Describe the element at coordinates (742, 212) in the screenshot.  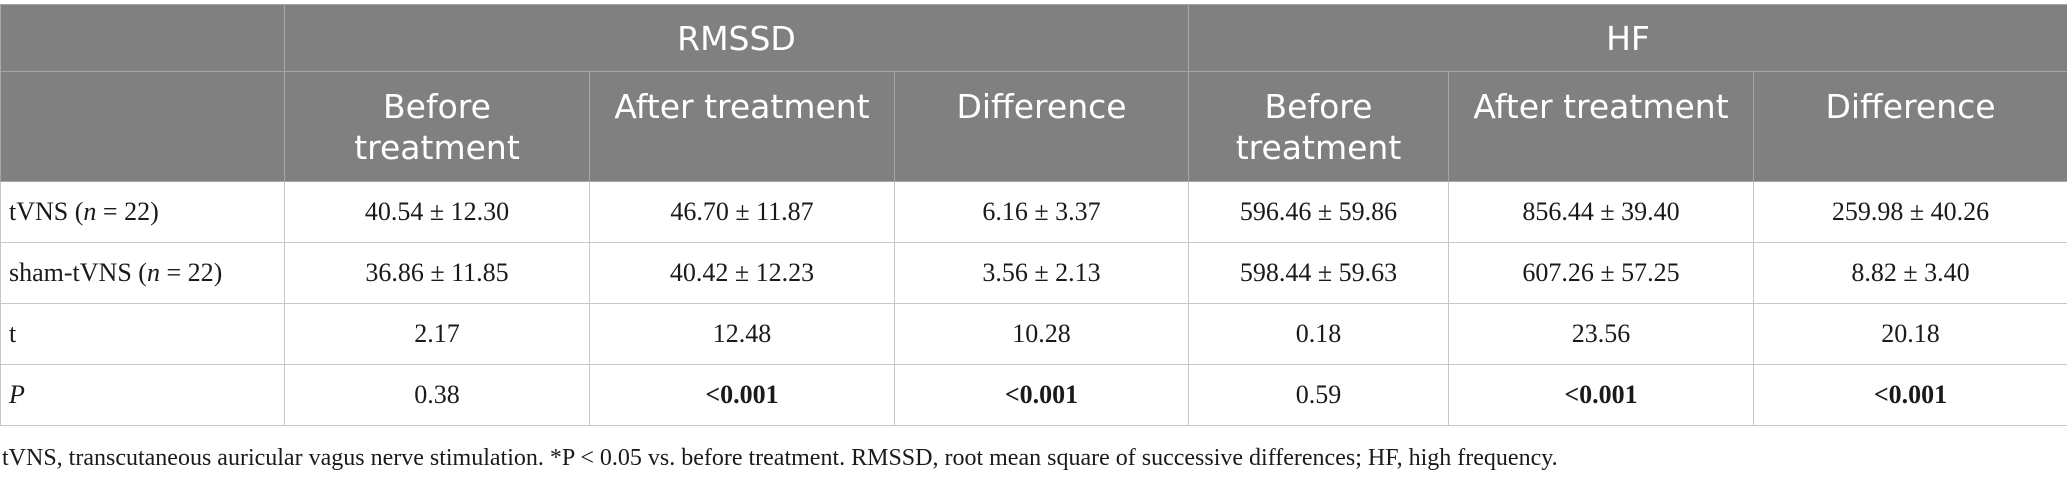
I see `table-cell: 46.70 ± 11.87` at that location.